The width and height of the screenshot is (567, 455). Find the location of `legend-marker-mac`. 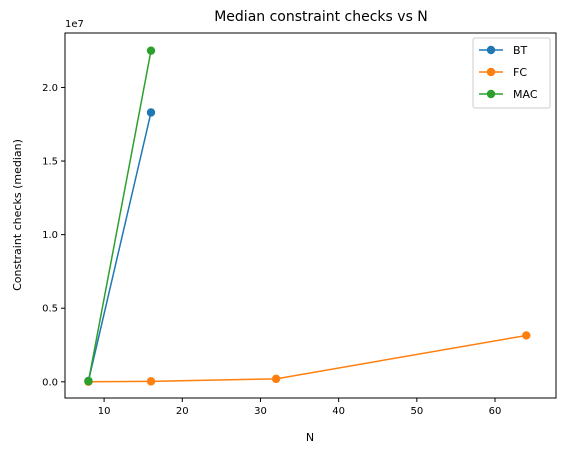

legend-marker-mac is located at coordinates (491, 94).